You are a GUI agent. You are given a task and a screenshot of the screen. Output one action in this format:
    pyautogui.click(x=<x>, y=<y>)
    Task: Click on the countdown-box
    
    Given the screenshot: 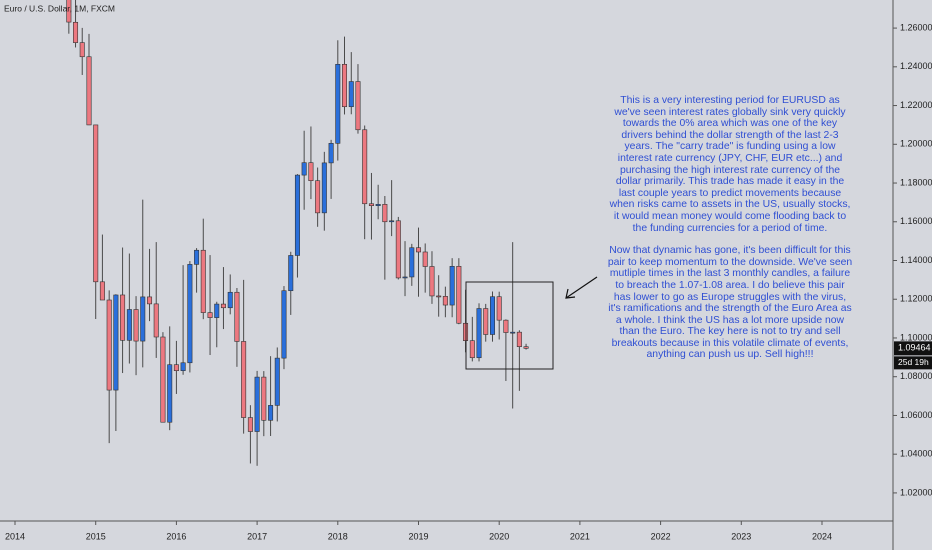 What is the action you would take?
    pyautogui.click(x=913, y=363)
    